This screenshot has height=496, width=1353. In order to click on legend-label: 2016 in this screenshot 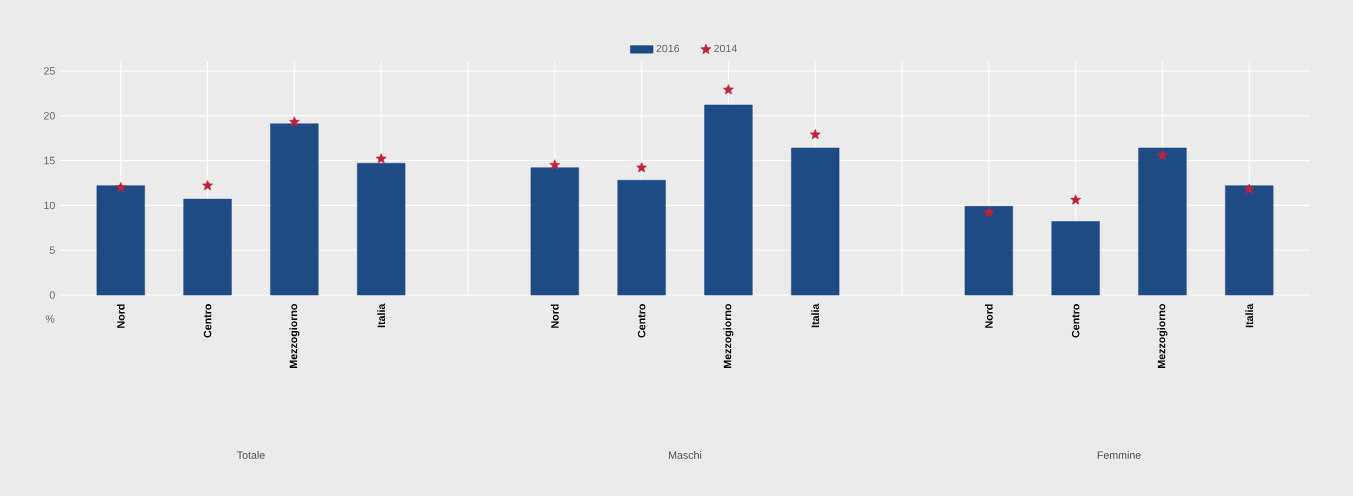, I will do `click(668, 48)`.